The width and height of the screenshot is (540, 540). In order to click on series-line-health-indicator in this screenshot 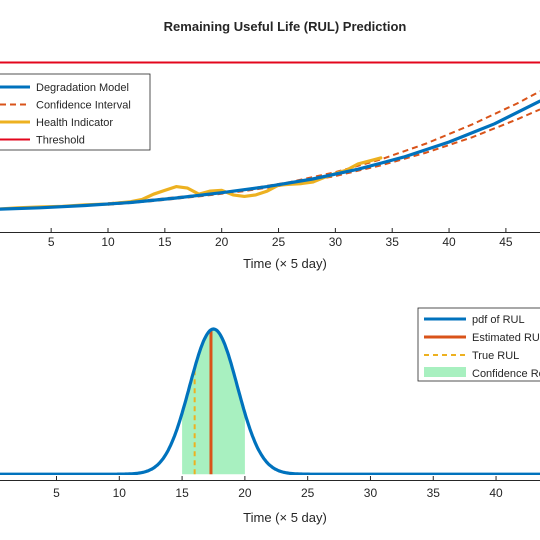, I will do `click(191, 183)`.